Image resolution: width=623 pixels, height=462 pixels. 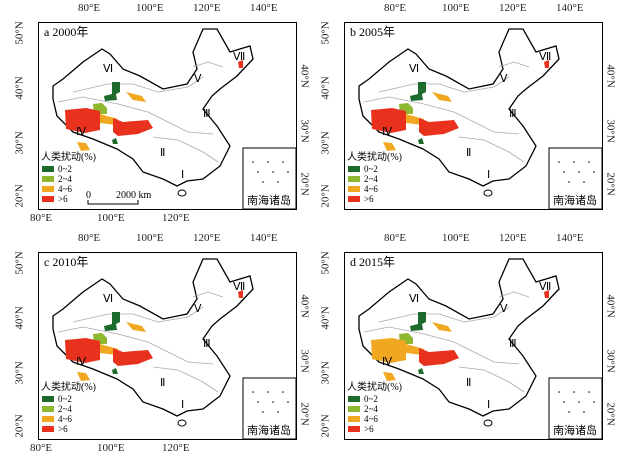 I want to click on scale-bar, so click(x=113, y=202).